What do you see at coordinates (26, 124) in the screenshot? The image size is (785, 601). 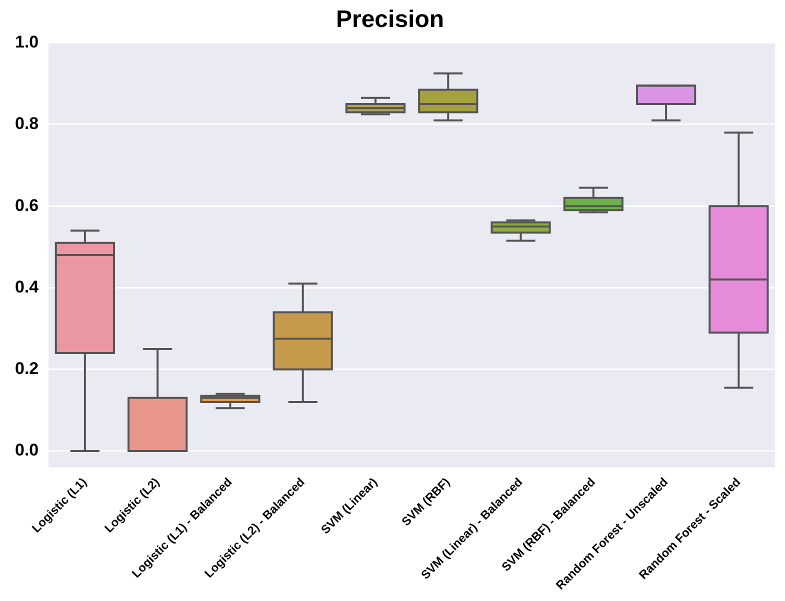 I see `y-tick-label: 0.8` at bounding box center [26, 124].